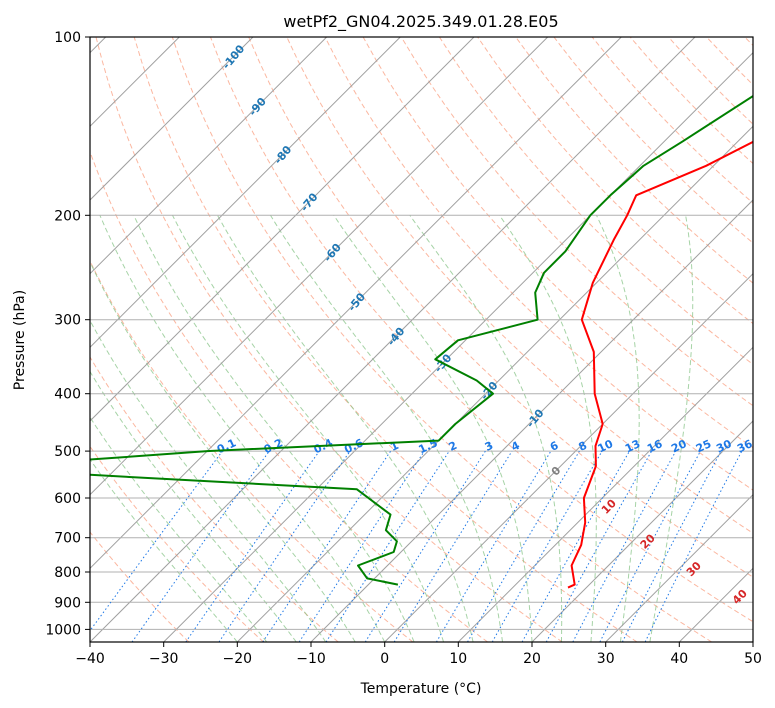  What do you see at coordinates (632, 446) in the screenshot?
I see `mixing-ratio-label: 13` at bounding box center [632, 446].